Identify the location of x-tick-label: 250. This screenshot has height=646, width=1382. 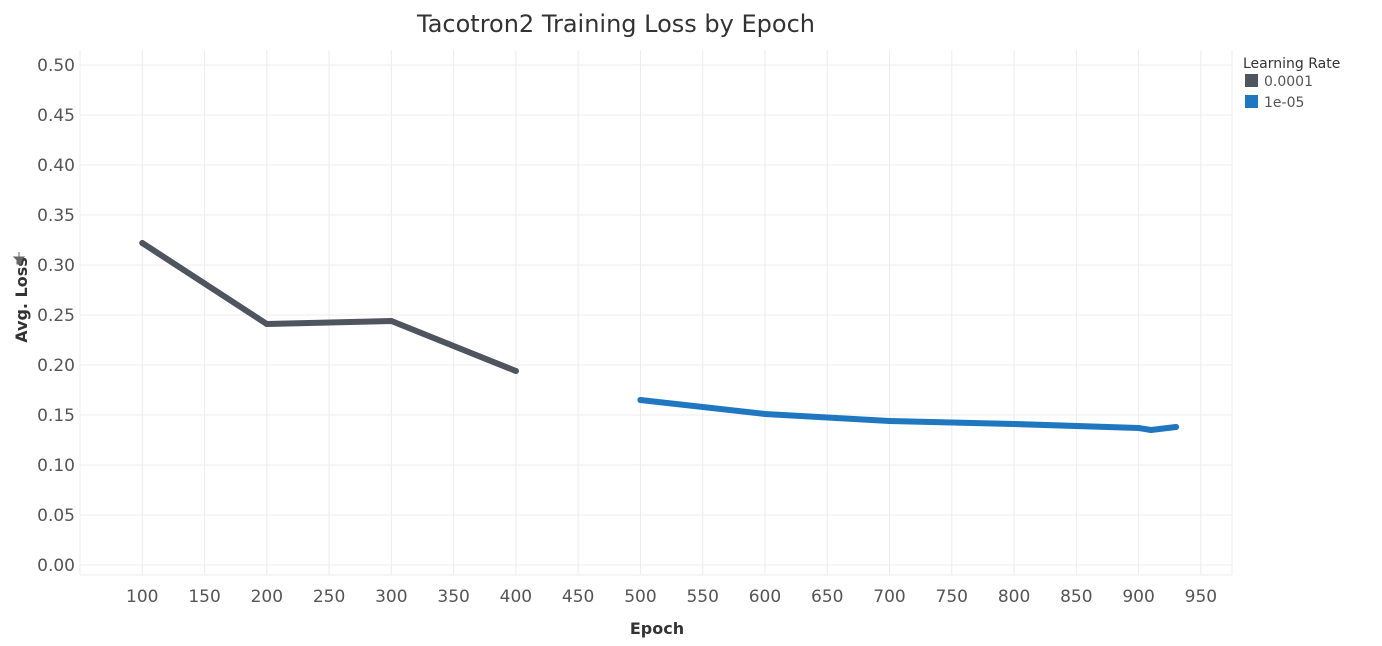
(329, 597).